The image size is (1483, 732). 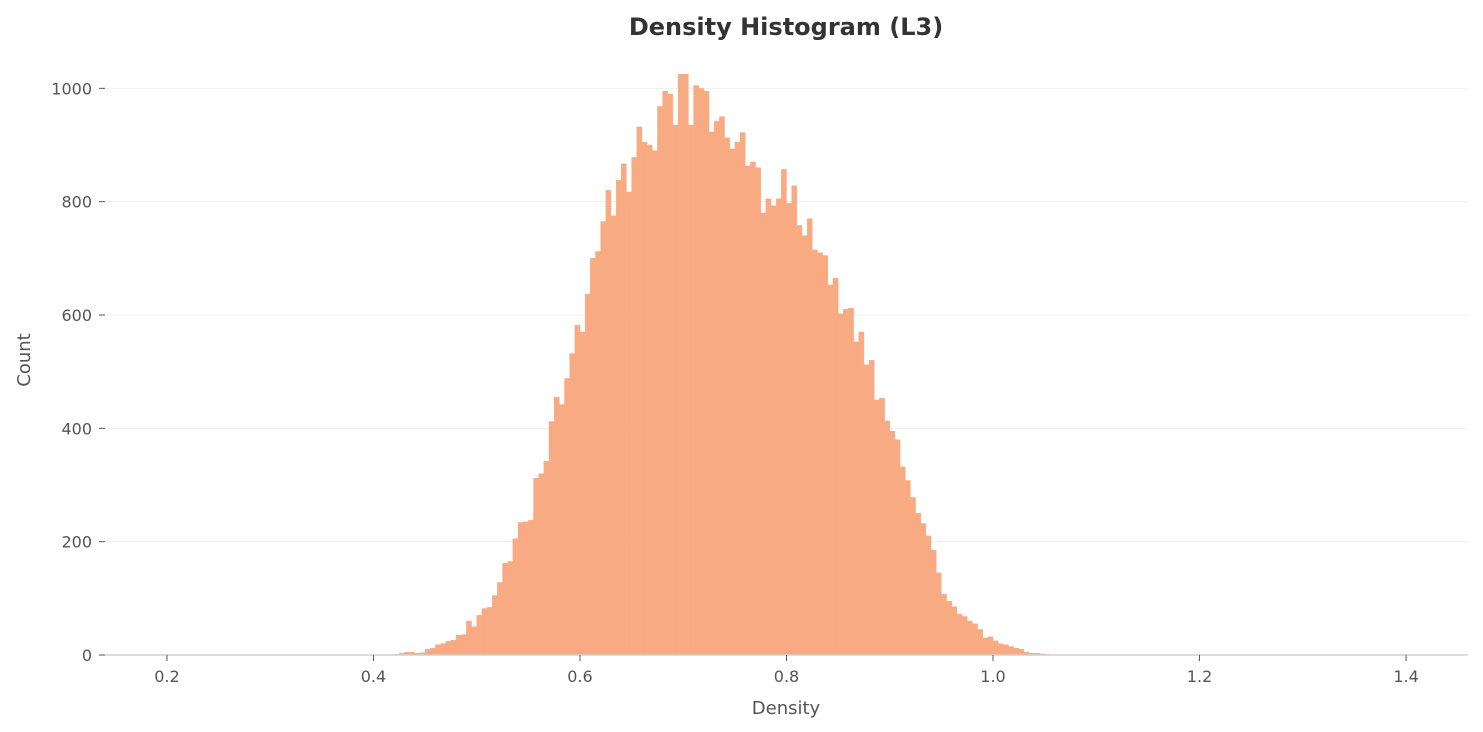 What do you see at coordinates (1405, 676) in the screenshot?
I see `x-tick-label: 1.4` at bounding box center [1405, 676].